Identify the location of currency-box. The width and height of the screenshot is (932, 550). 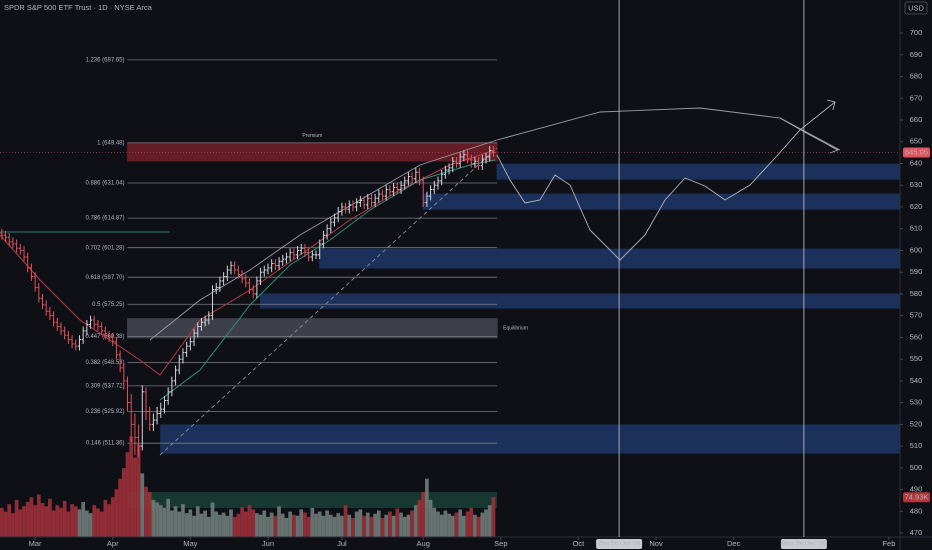
(916, 8).